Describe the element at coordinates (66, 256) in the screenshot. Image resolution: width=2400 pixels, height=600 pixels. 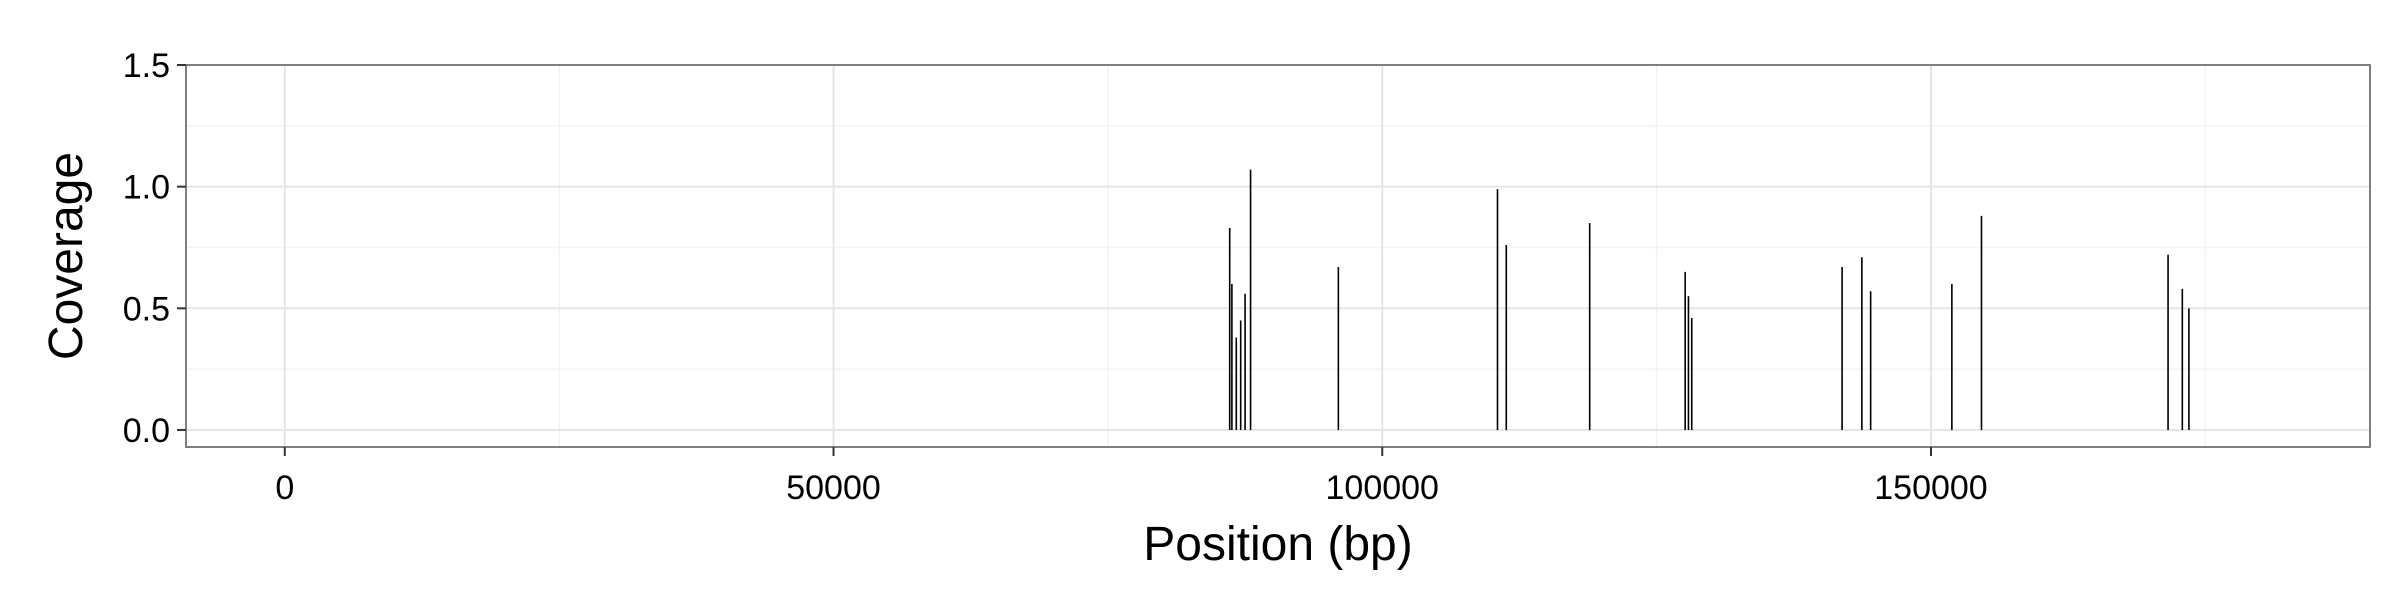
I see `y-axis-title: Coverage` at that location.